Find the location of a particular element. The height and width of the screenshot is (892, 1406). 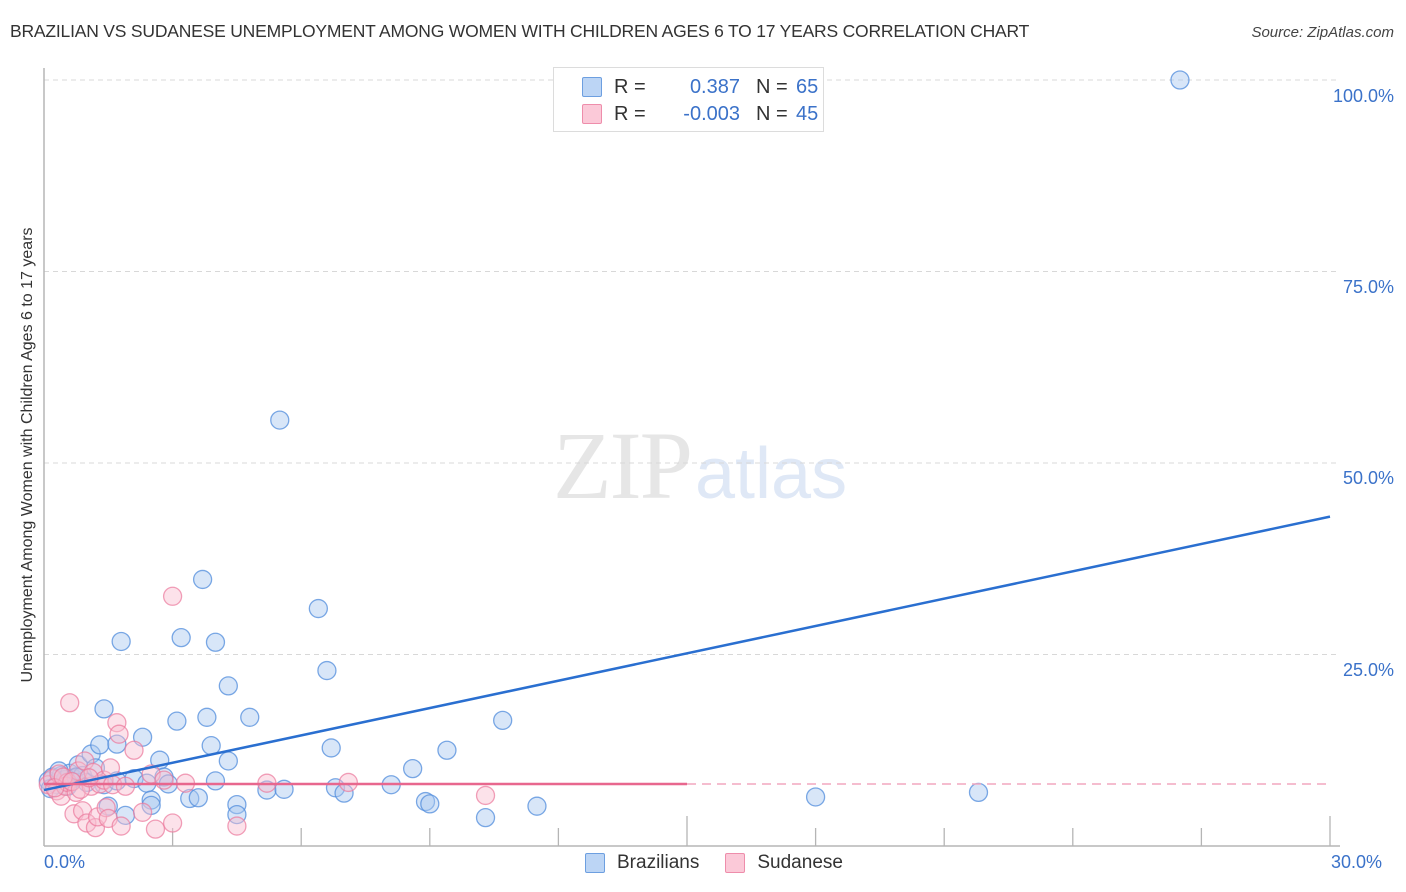

legend-item-sudanese: Sudanese is located at coordinates (784, 863).